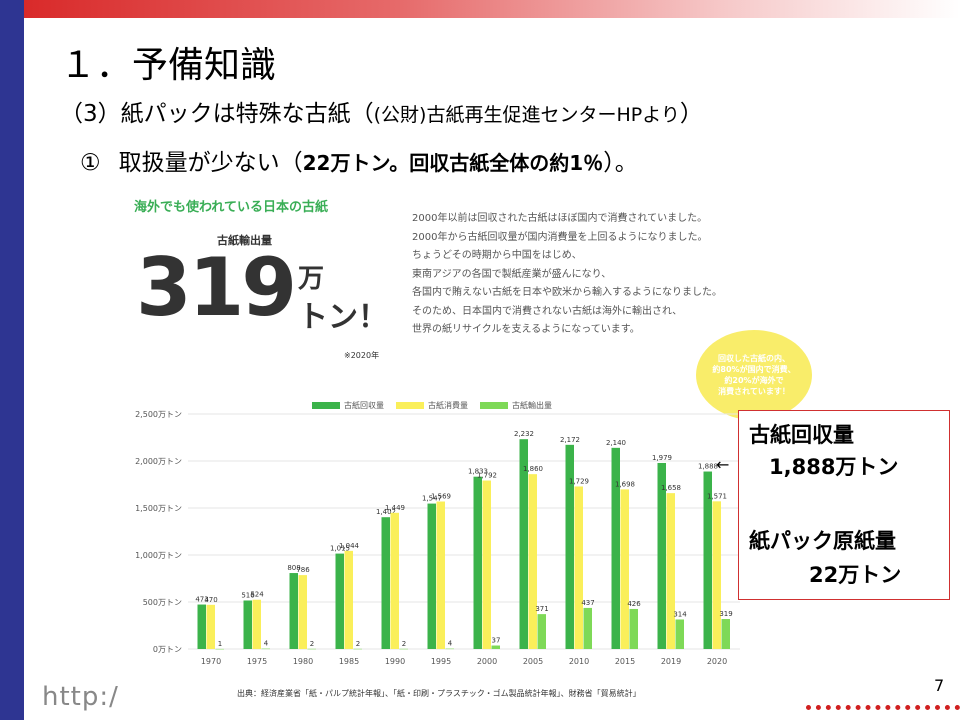 Image resolution: width=960 pixels, height=720 pixels. I want to click on bar-value-label: 2,140, so click(616, 443).